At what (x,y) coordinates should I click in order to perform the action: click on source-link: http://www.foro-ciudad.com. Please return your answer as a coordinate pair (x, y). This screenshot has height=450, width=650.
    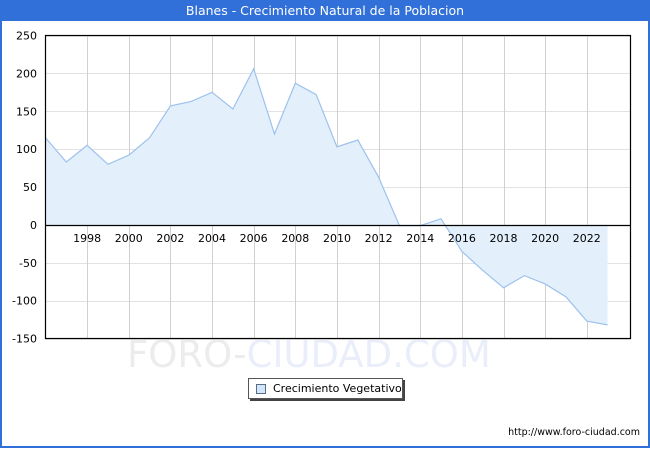
    Looking at the image, I should click on (574, 432).